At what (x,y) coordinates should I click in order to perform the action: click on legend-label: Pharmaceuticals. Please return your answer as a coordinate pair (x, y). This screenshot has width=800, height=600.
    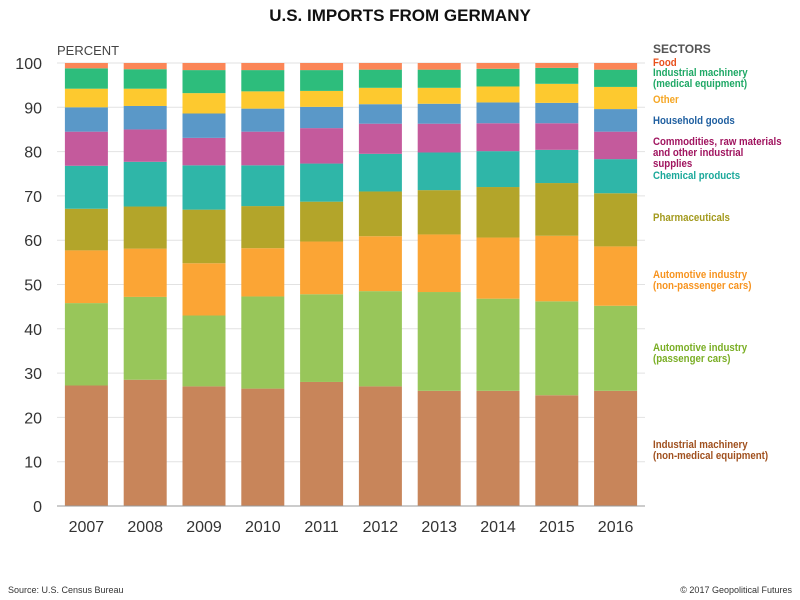
    Looking at the image, I should click on (691, 218).